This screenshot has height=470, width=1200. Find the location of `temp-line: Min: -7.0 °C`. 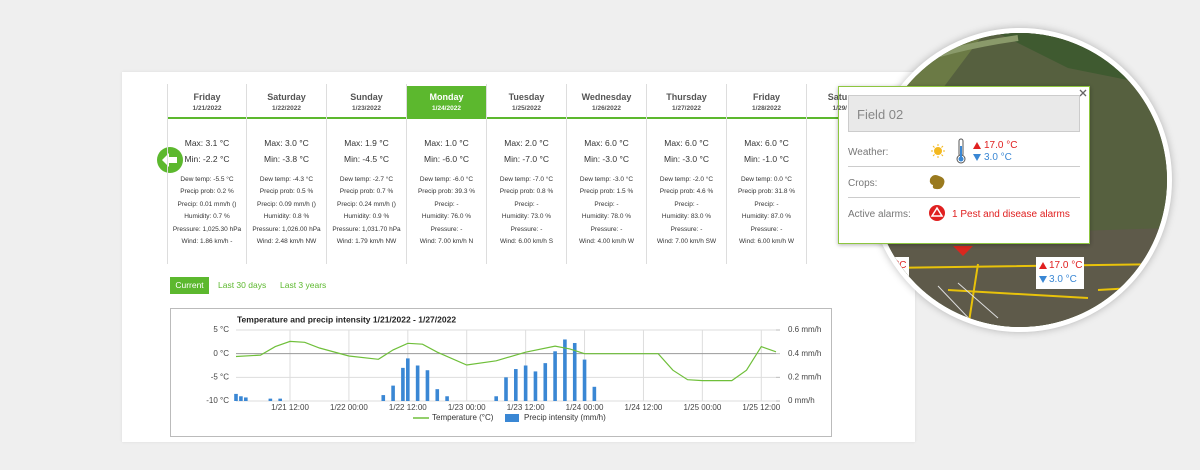

temp-line: Min: -7.0 °C is located at coordinates (526, 159).